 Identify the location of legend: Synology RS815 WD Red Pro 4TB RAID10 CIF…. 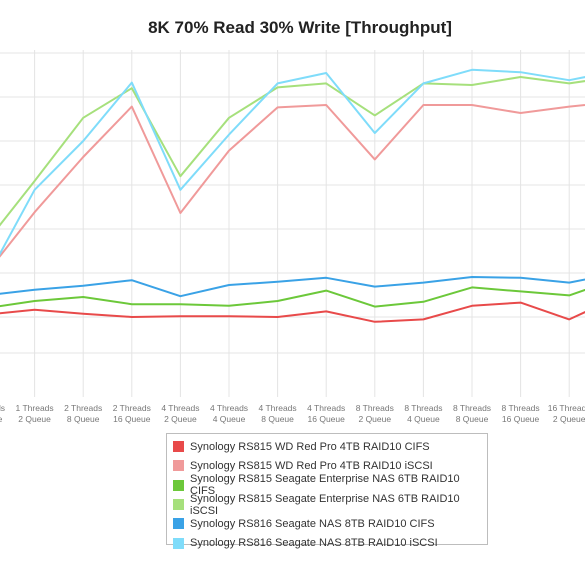
(327, 491).